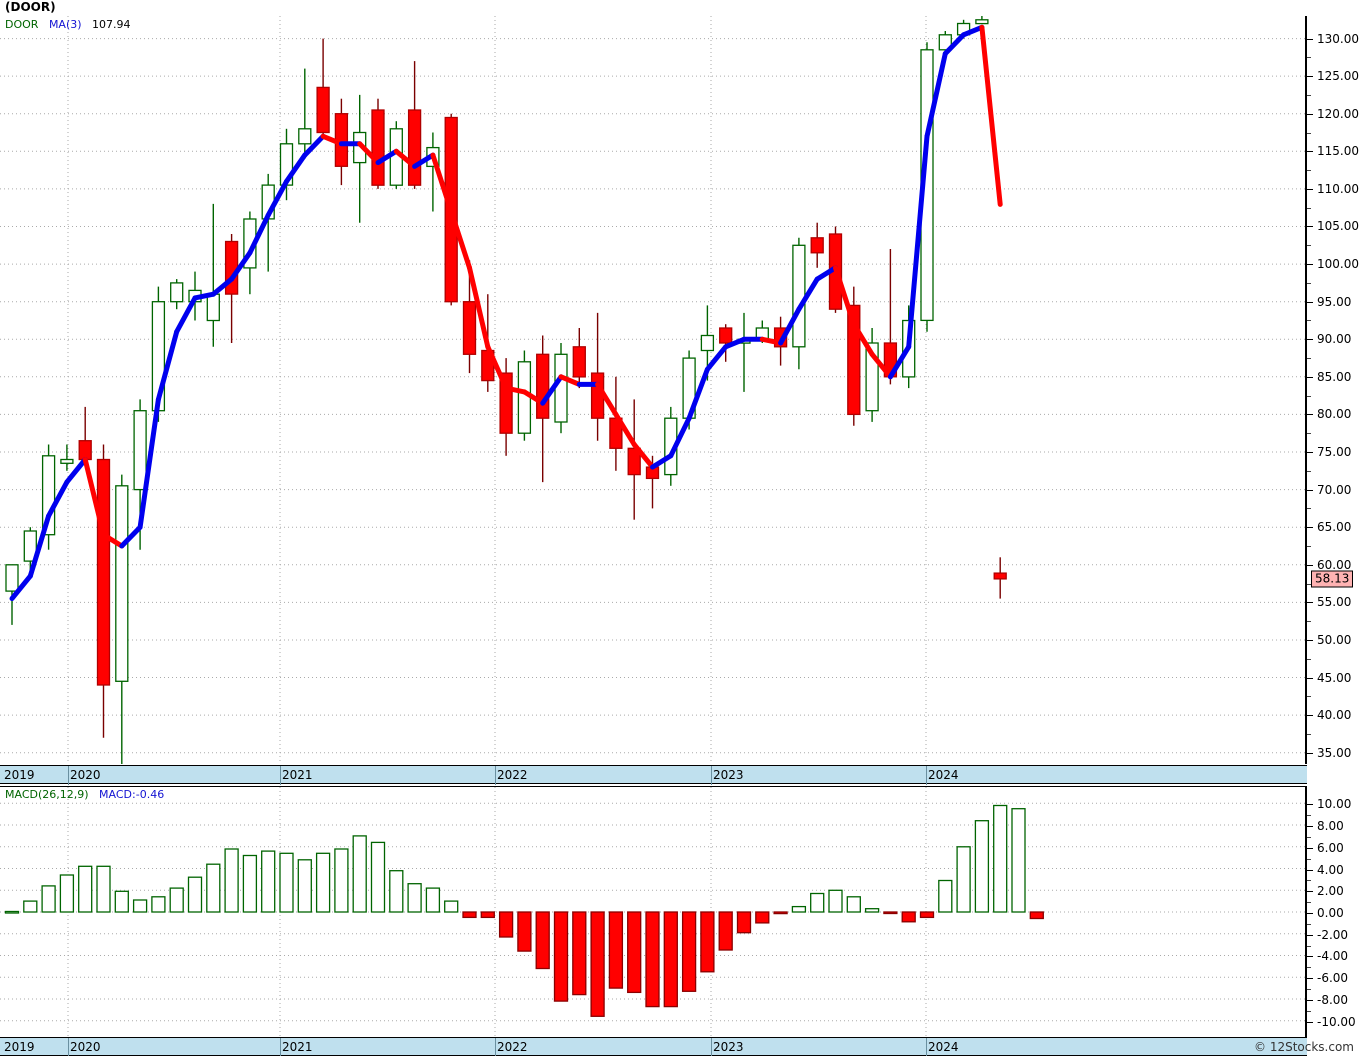  What do you see at coordinates (1338, 151) in the screenshot?
I see `price-axis-label: 115.00` at bounding box center [1338, 151].